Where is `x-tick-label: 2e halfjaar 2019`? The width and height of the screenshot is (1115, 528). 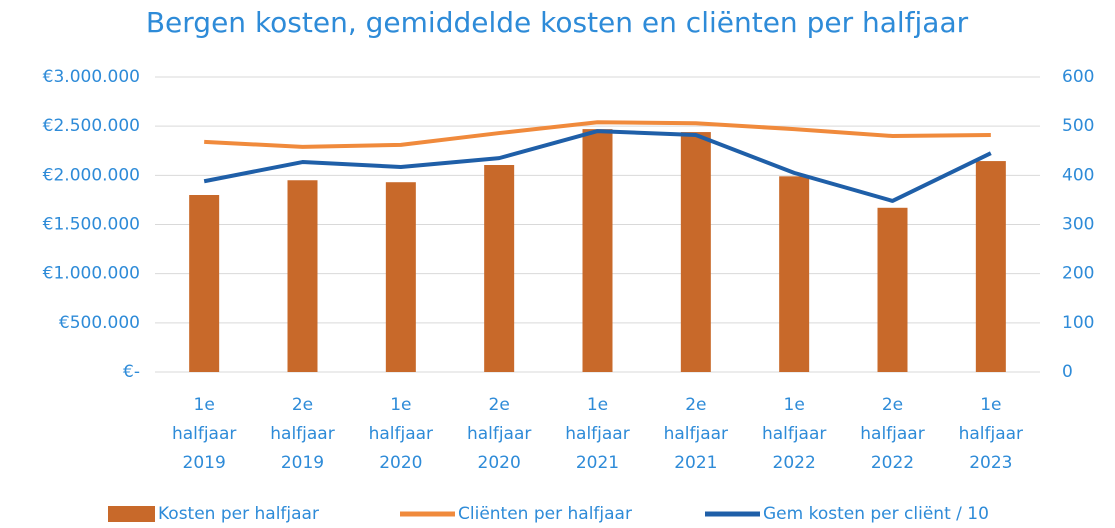 x-tick-label: 2e halfjaar 2019 is located at coordinates (302, 434).